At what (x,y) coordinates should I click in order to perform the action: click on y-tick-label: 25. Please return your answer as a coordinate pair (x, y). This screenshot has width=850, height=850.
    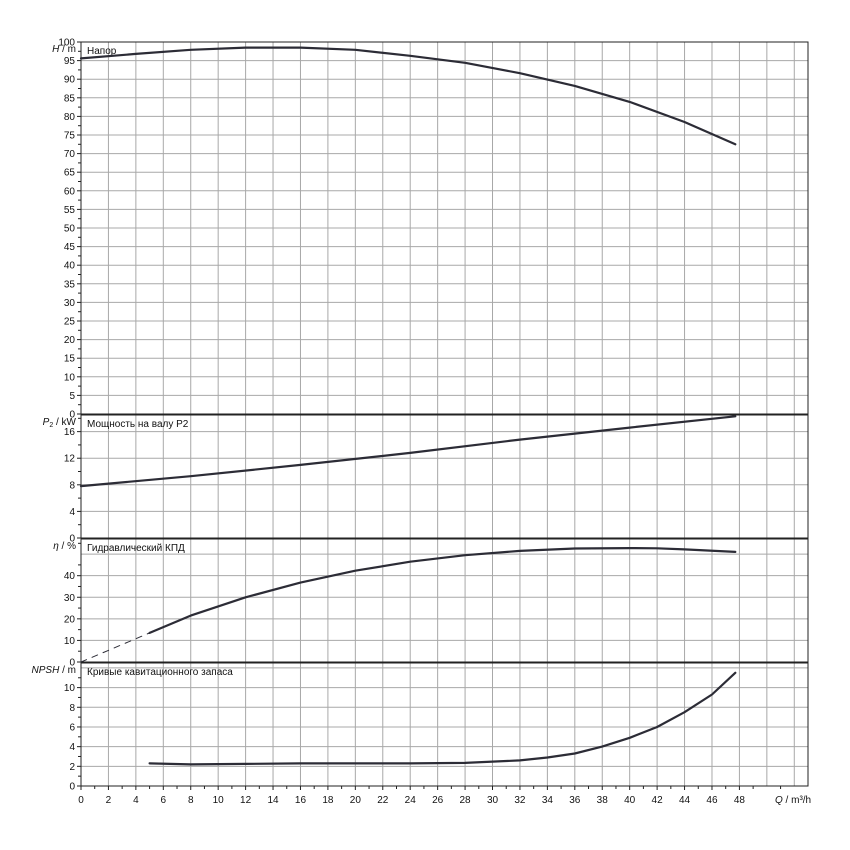
    Looking at the image, I should click on (70, 322).